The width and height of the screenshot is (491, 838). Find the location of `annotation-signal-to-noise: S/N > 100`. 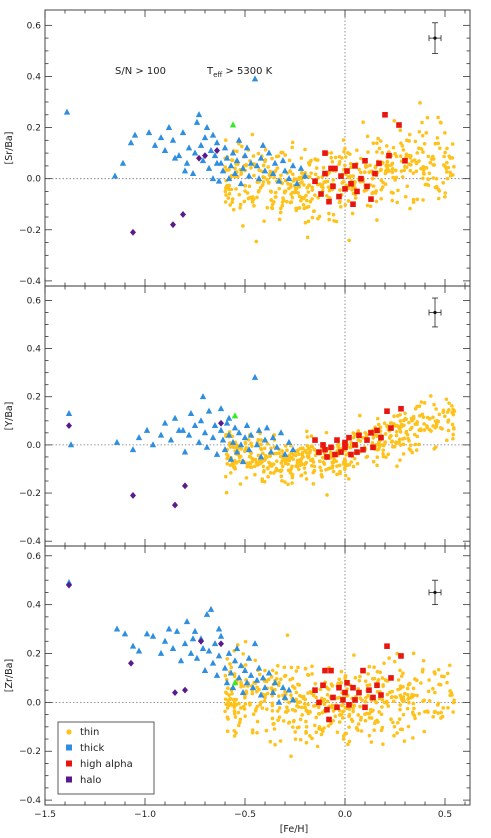

annotation-signal-to-noise: S/N > 100 is located at coordinates (140, 71).